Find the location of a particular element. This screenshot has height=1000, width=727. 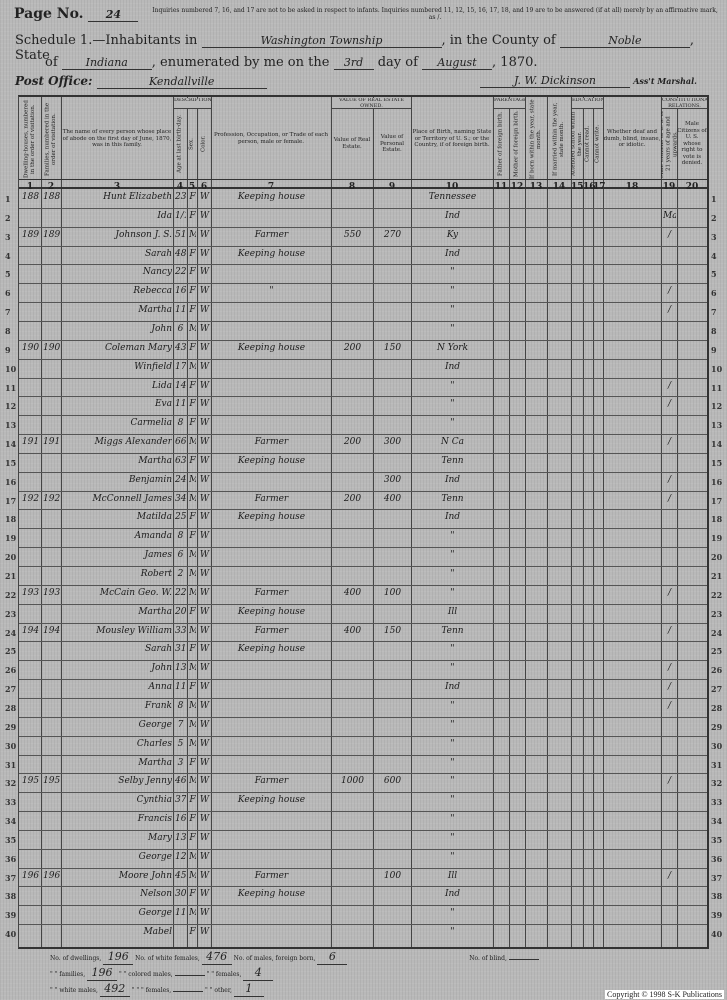

schedule-label: Schedule 1.—Inhabitants in is located at coordinates (106, 40).